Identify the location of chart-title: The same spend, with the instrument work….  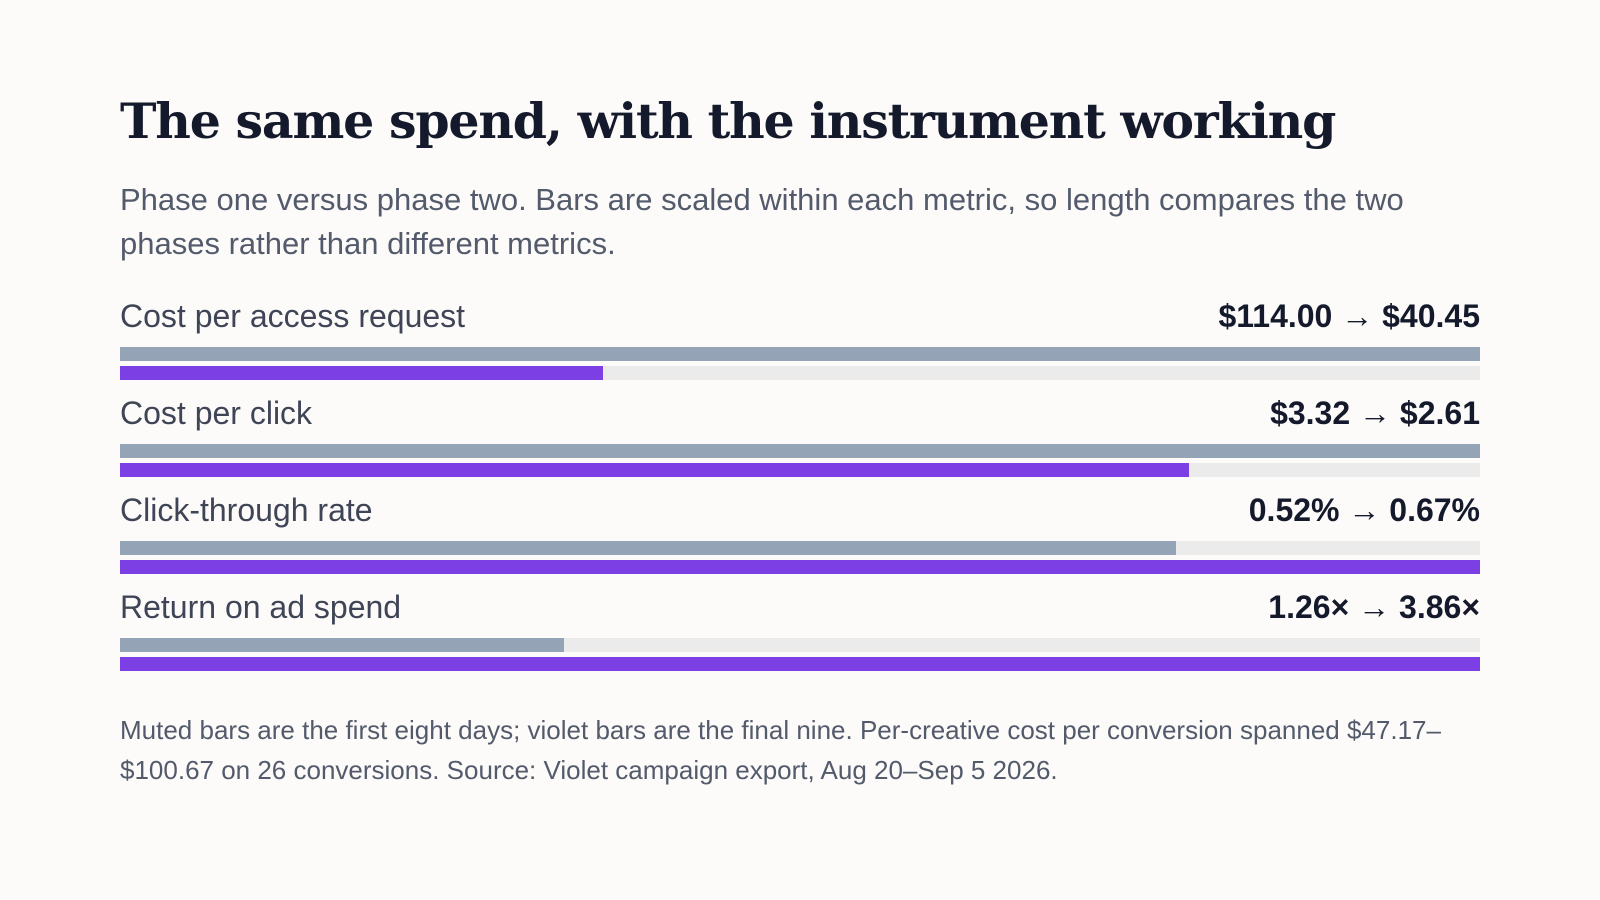
(728, 121).